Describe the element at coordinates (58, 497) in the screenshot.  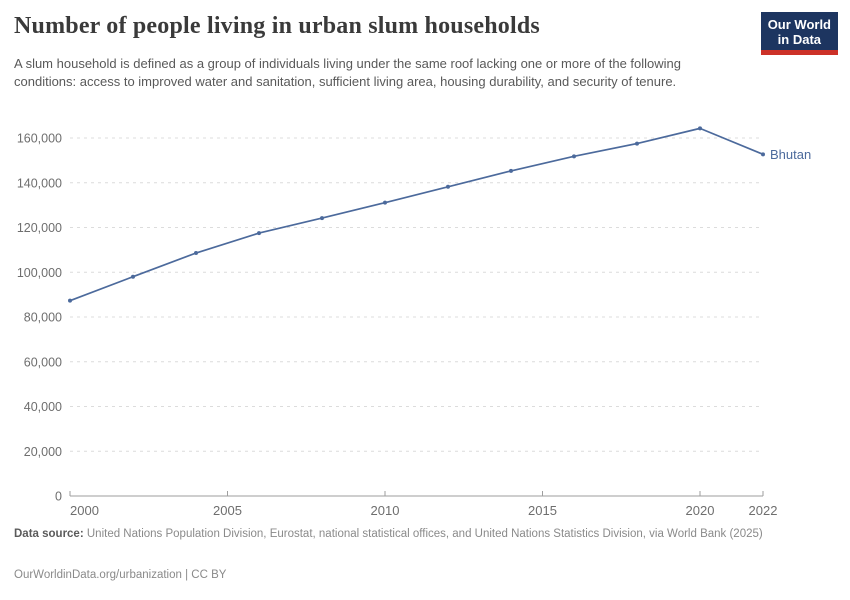
I see `y-tick-label: 0` at that location.